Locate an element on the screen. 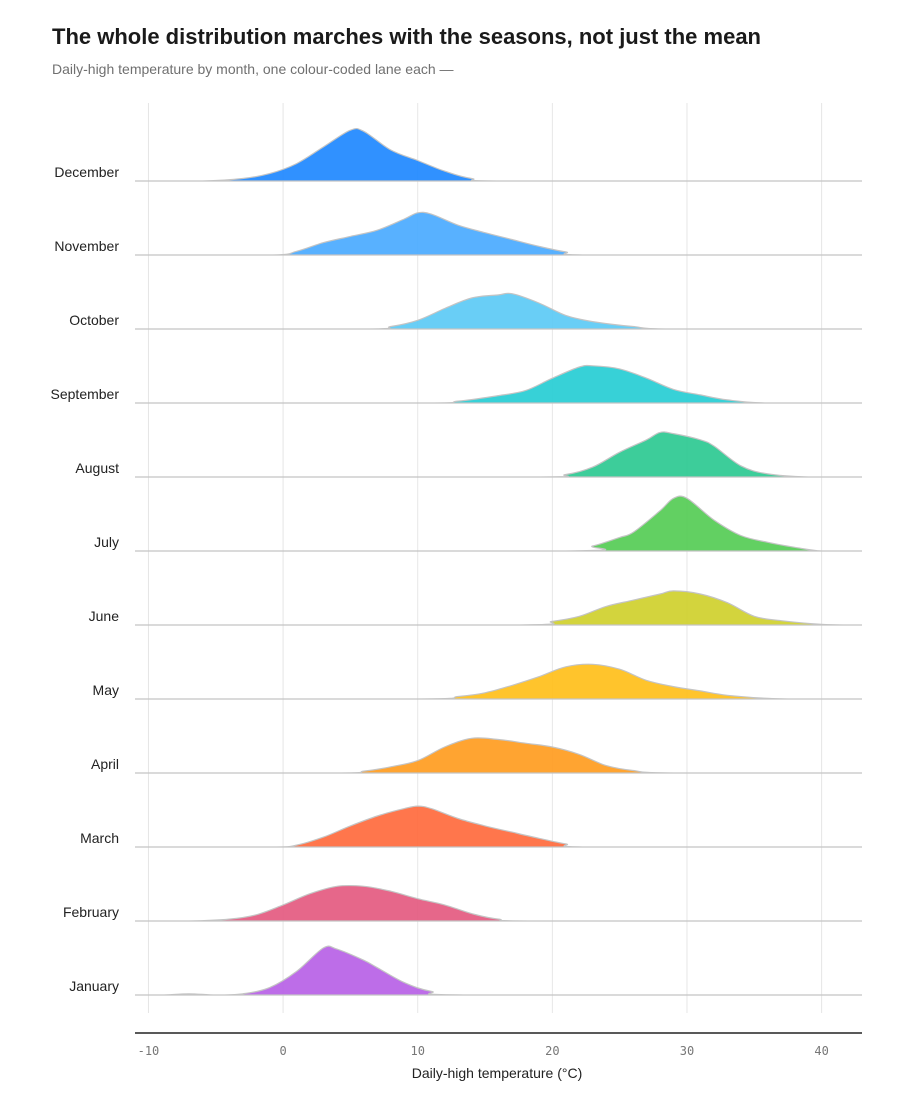  lane-november: November is located at coordinates (458, 233).